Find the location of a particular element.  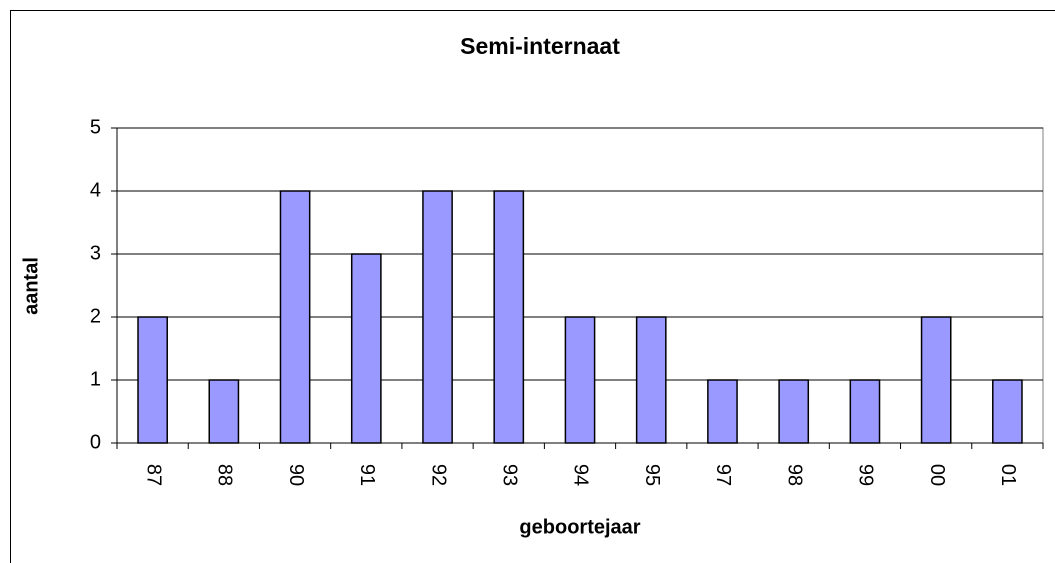

x-tick-label: 93 is located at coordinates (509, 475).